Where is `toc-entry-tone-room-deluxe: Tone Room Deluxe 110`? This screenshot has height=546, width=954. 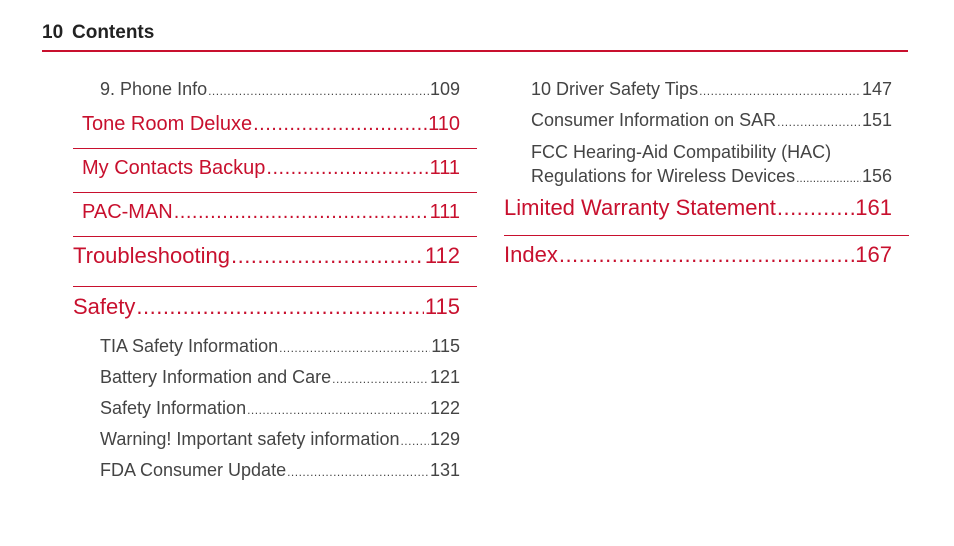 toc-entry-tone-room-deluxe: Tone Room Deluxe 110 is located at coordinates (275, 127).